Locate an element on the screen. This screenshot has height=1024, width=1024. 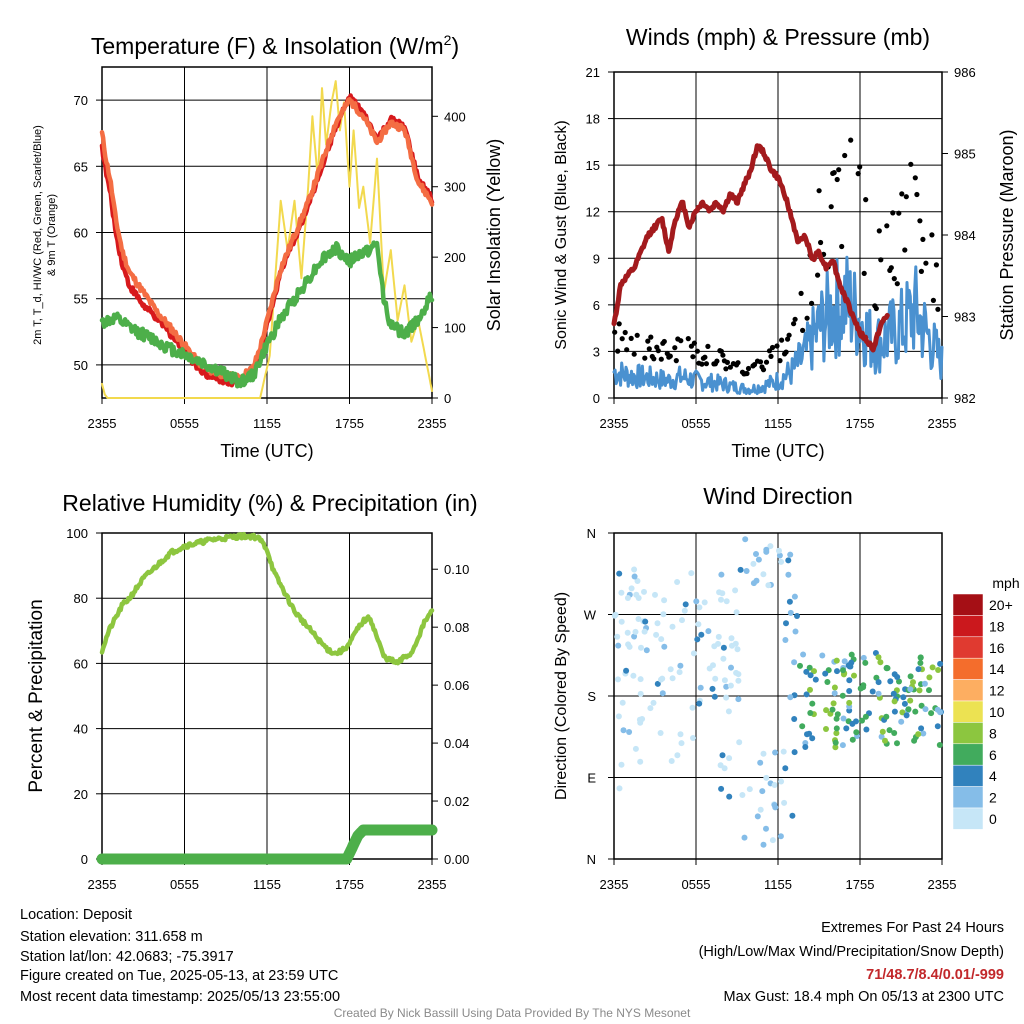
gust-points is located at coordinates (776, 257).